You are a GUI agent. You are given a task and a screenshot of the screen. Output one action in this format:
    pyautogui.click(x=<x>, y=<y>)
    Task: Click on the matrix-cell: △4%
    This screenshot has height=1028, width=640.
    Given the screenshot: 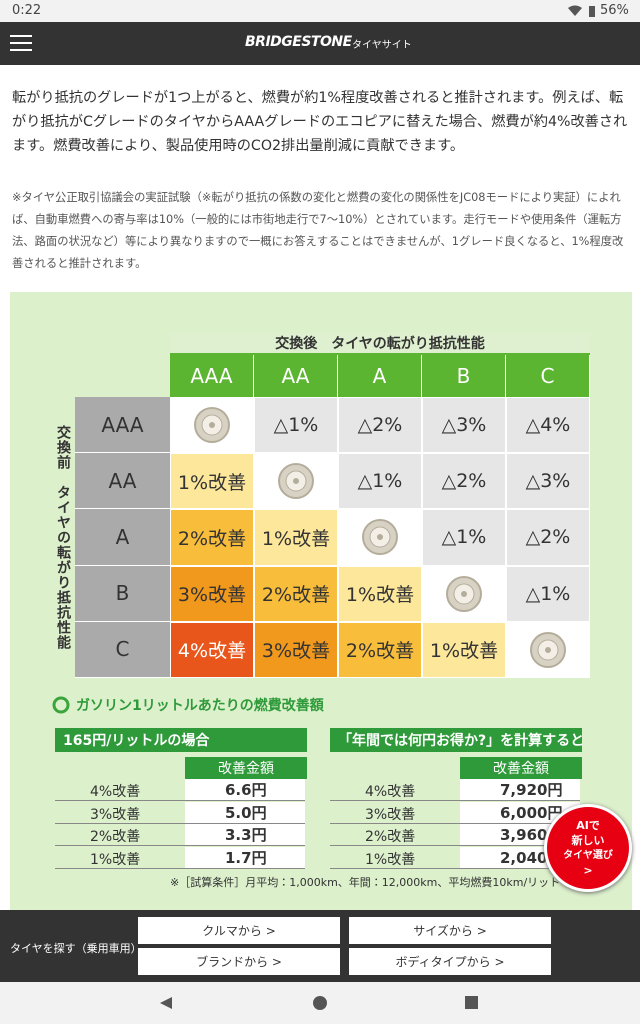 What is the action you would take?
    pyautogui.click(x=548, y=425)
    